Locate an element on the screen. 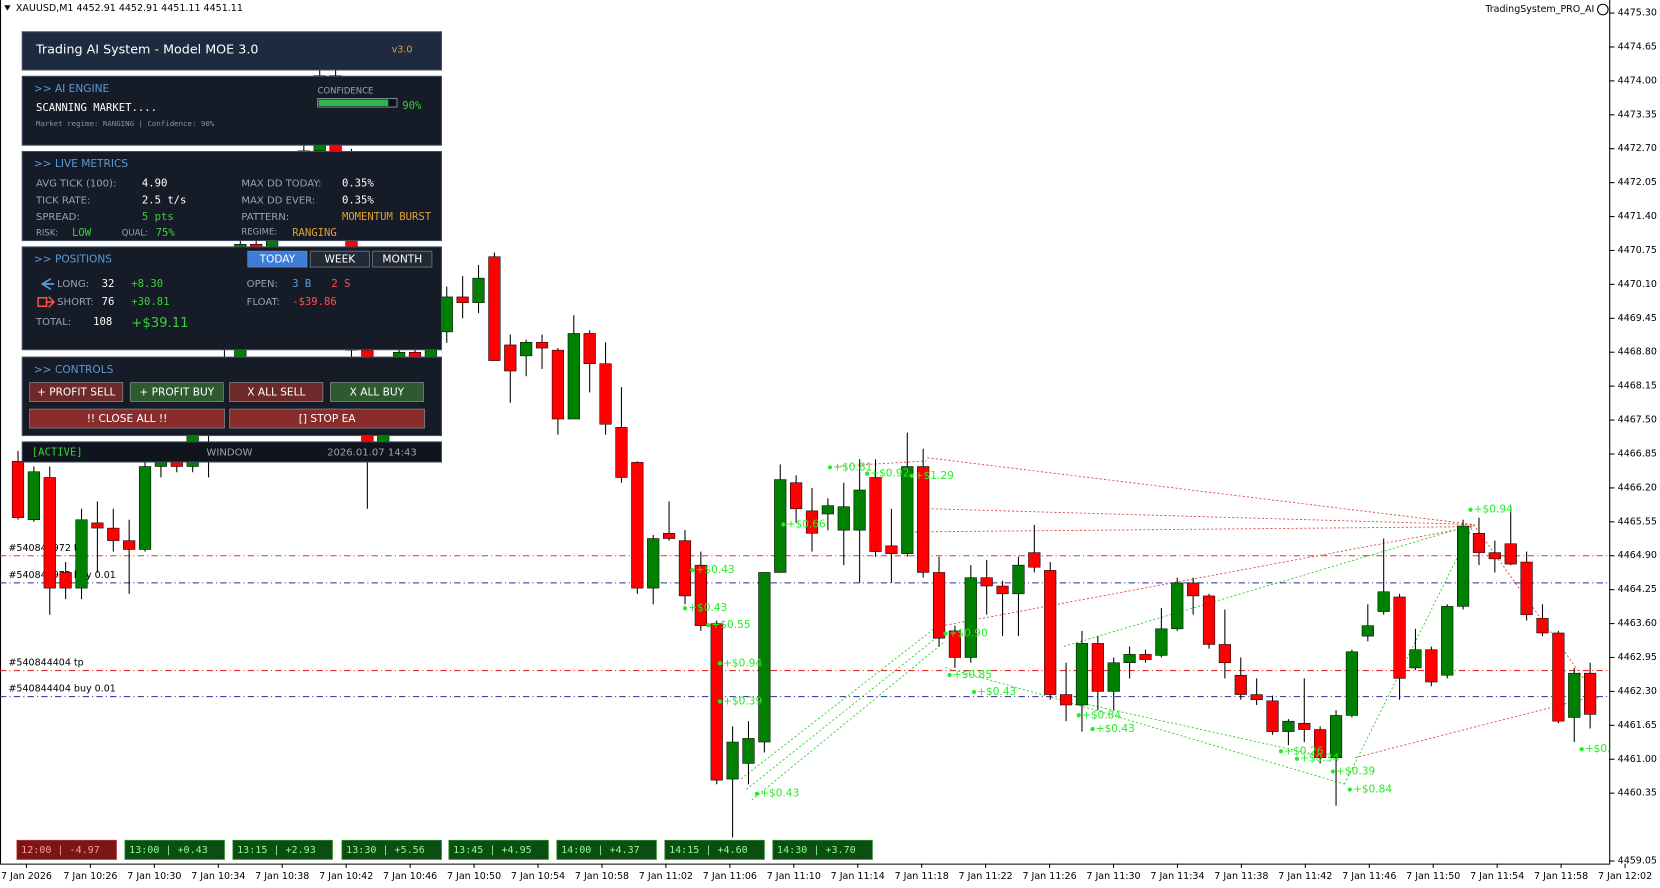 This screenshot has width=1660, height=888. control-button: + PROFIT SELL is located at coordinates (76, 392).